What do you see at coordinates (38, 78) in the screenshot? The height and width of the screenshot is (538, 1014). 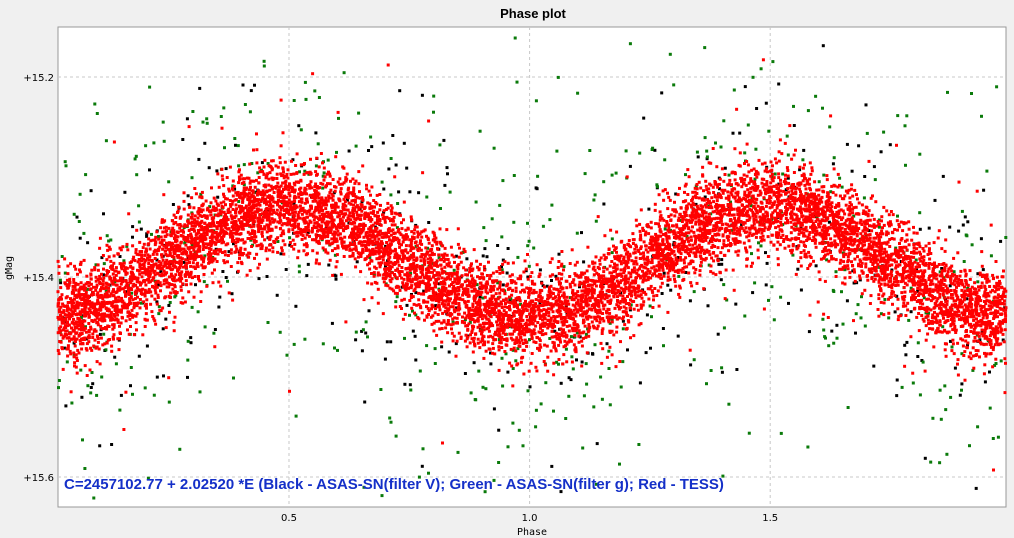 I see `y-tick-label: +15.2` at bounding box center [38, 78].